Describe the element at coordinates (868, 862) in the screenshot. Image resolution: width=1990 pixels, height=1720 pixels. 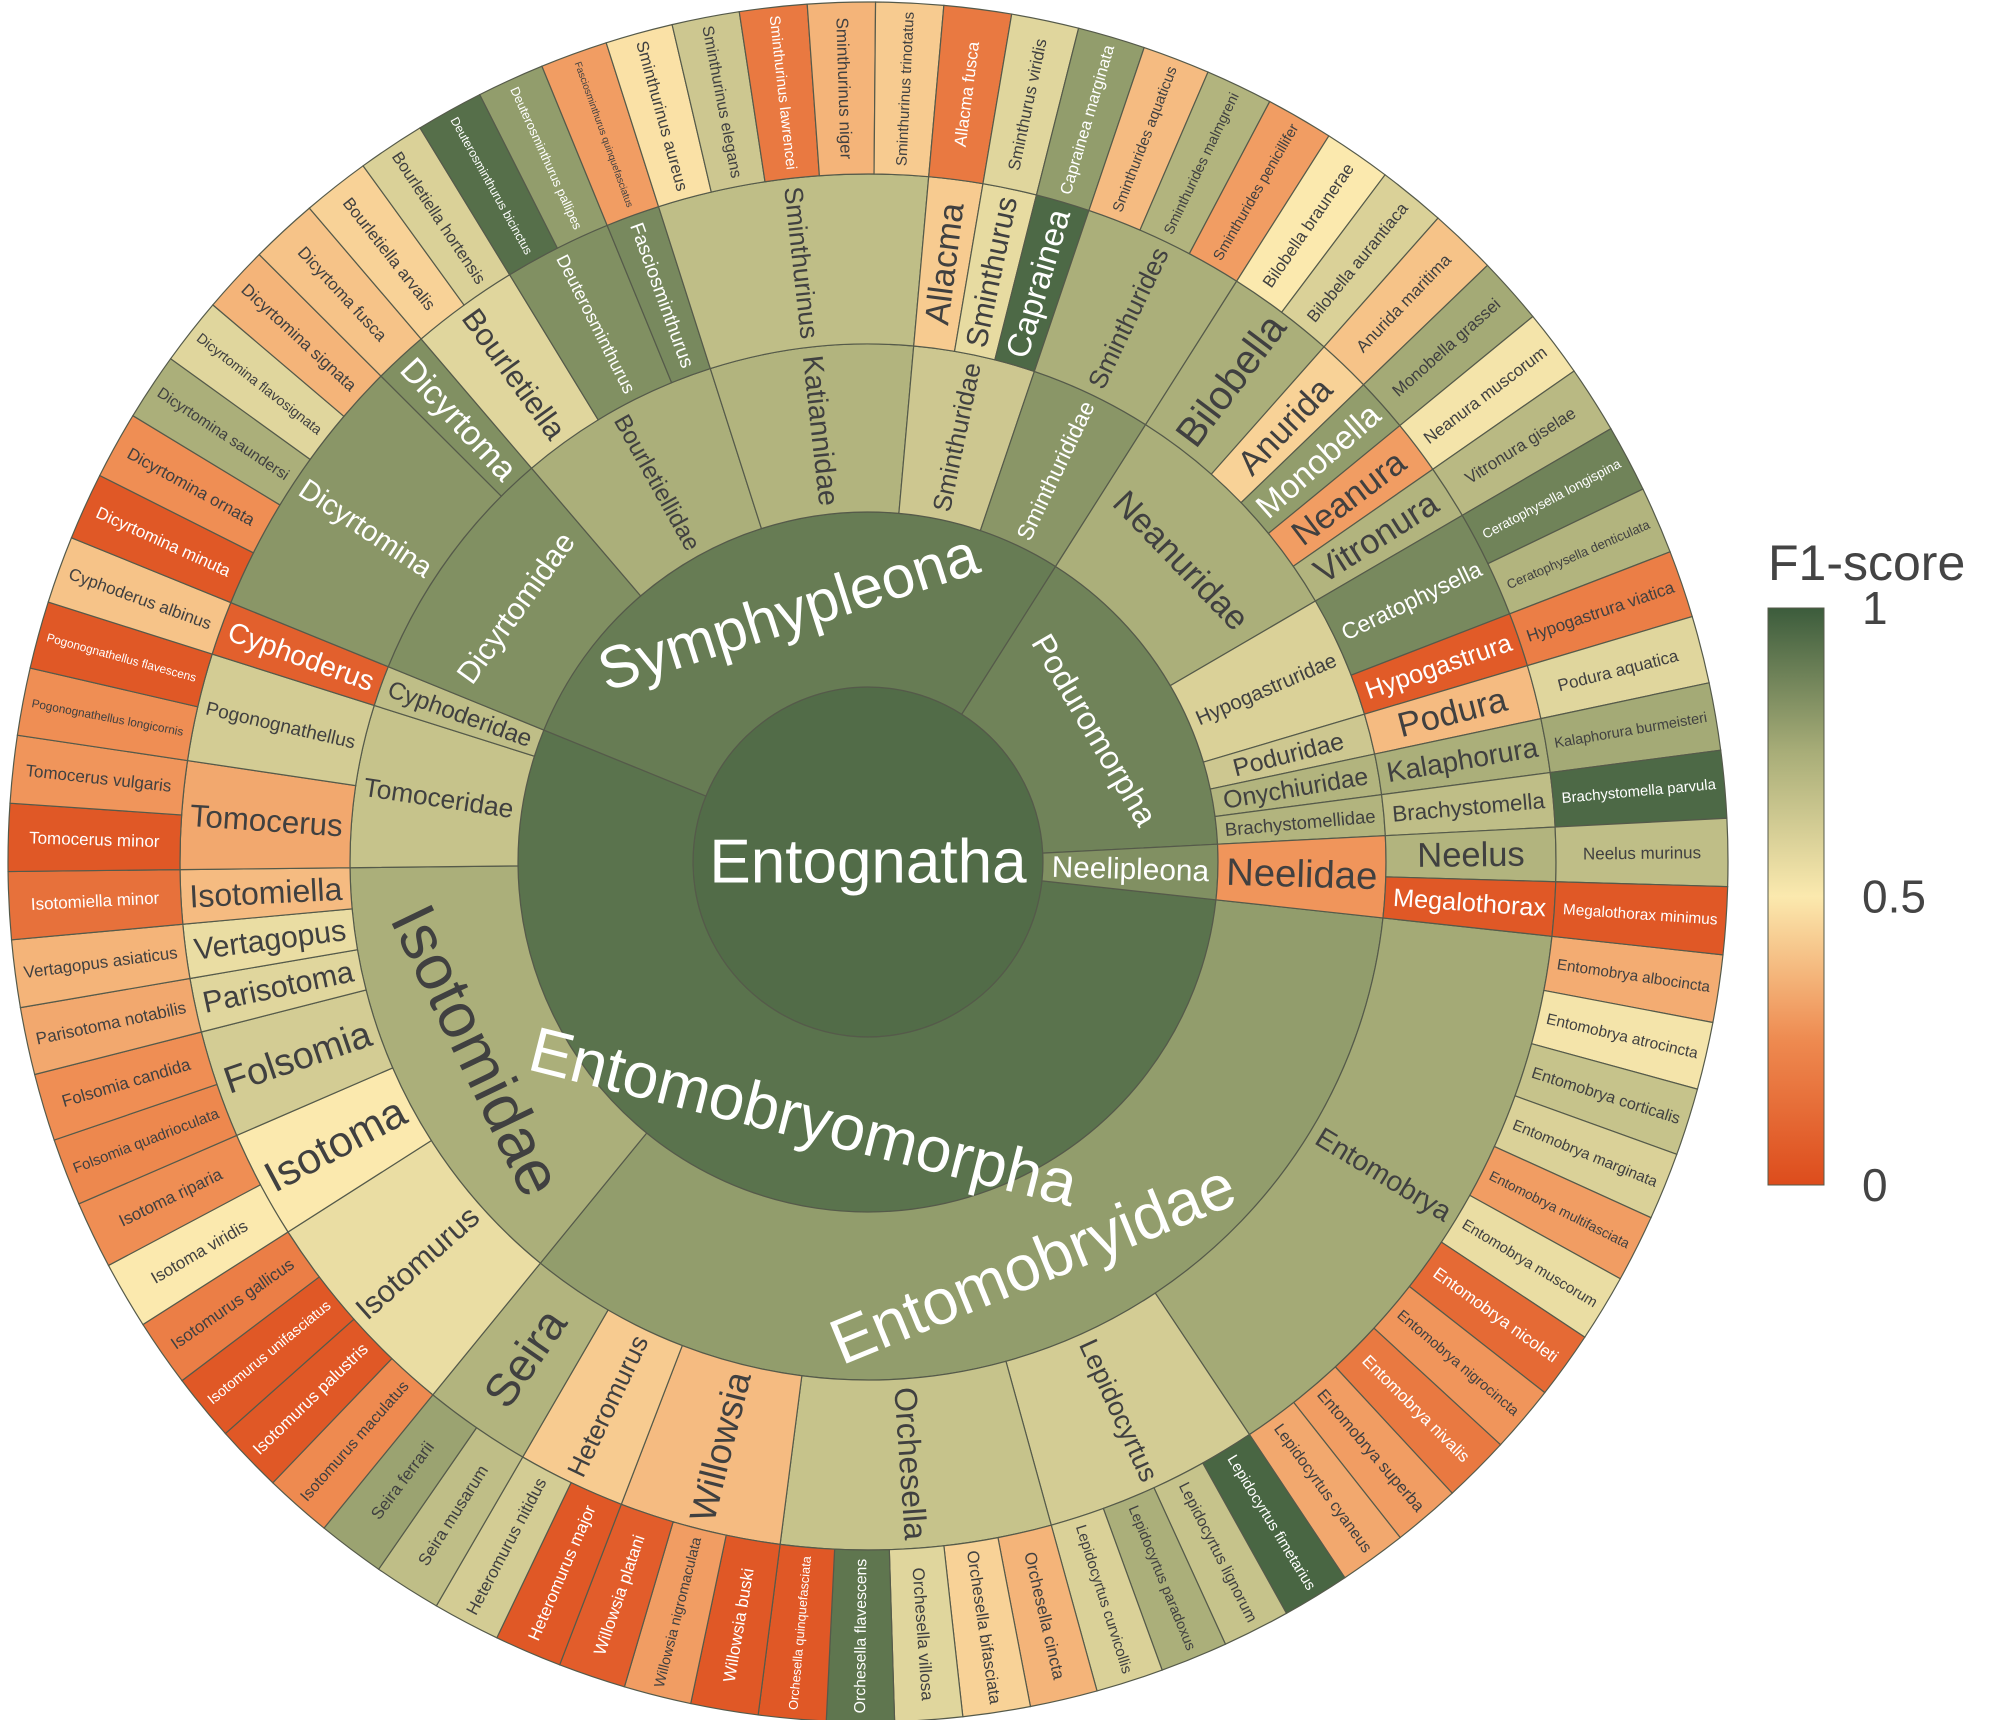
I see `label-entognatha: Entognatha` at that location.